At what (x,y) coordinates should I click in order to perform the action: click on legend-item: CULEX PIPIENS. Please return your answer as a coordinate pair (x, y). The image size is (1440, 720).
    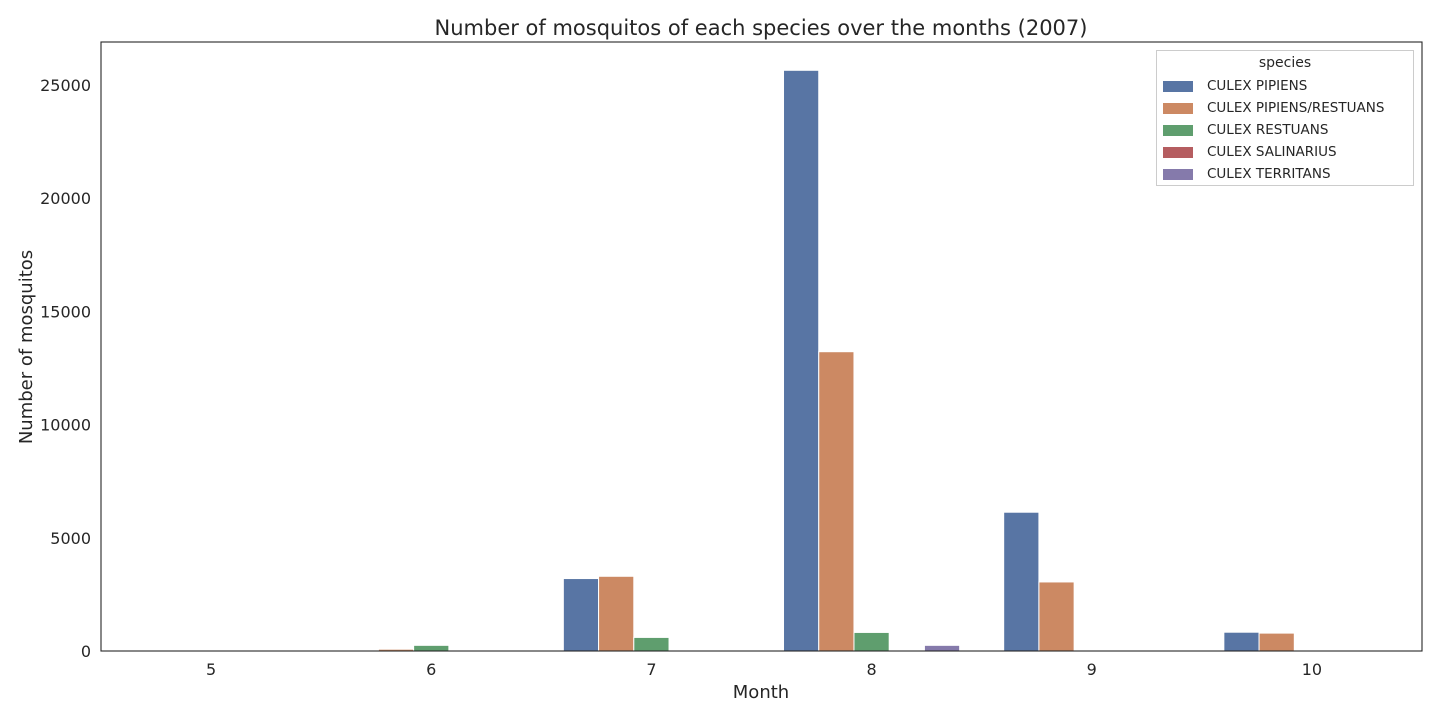
    Looking at the image, I should click on (1285, 86).